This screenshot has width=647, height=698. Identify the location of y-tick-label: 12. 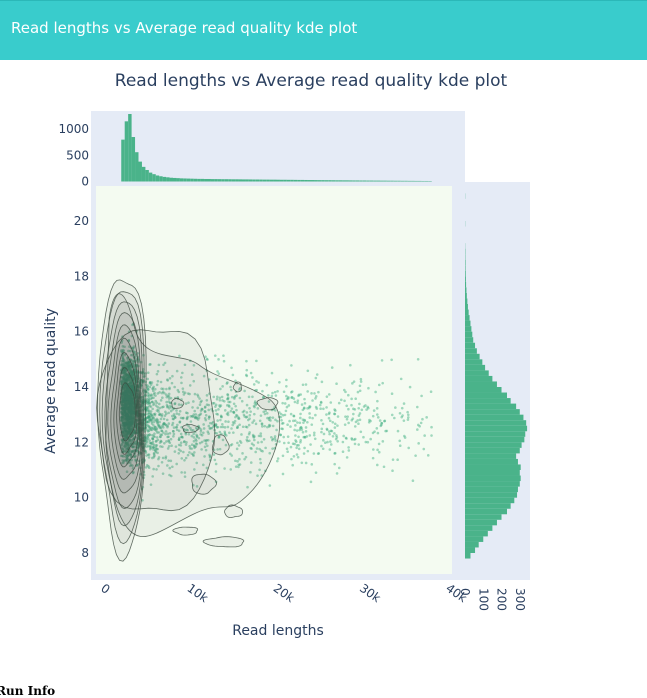
(81, 442).